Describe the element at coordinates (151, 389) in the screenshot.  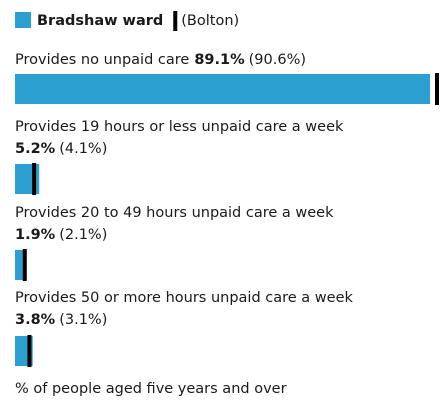
I see `footnote: % of people aged five years and over` at that location.